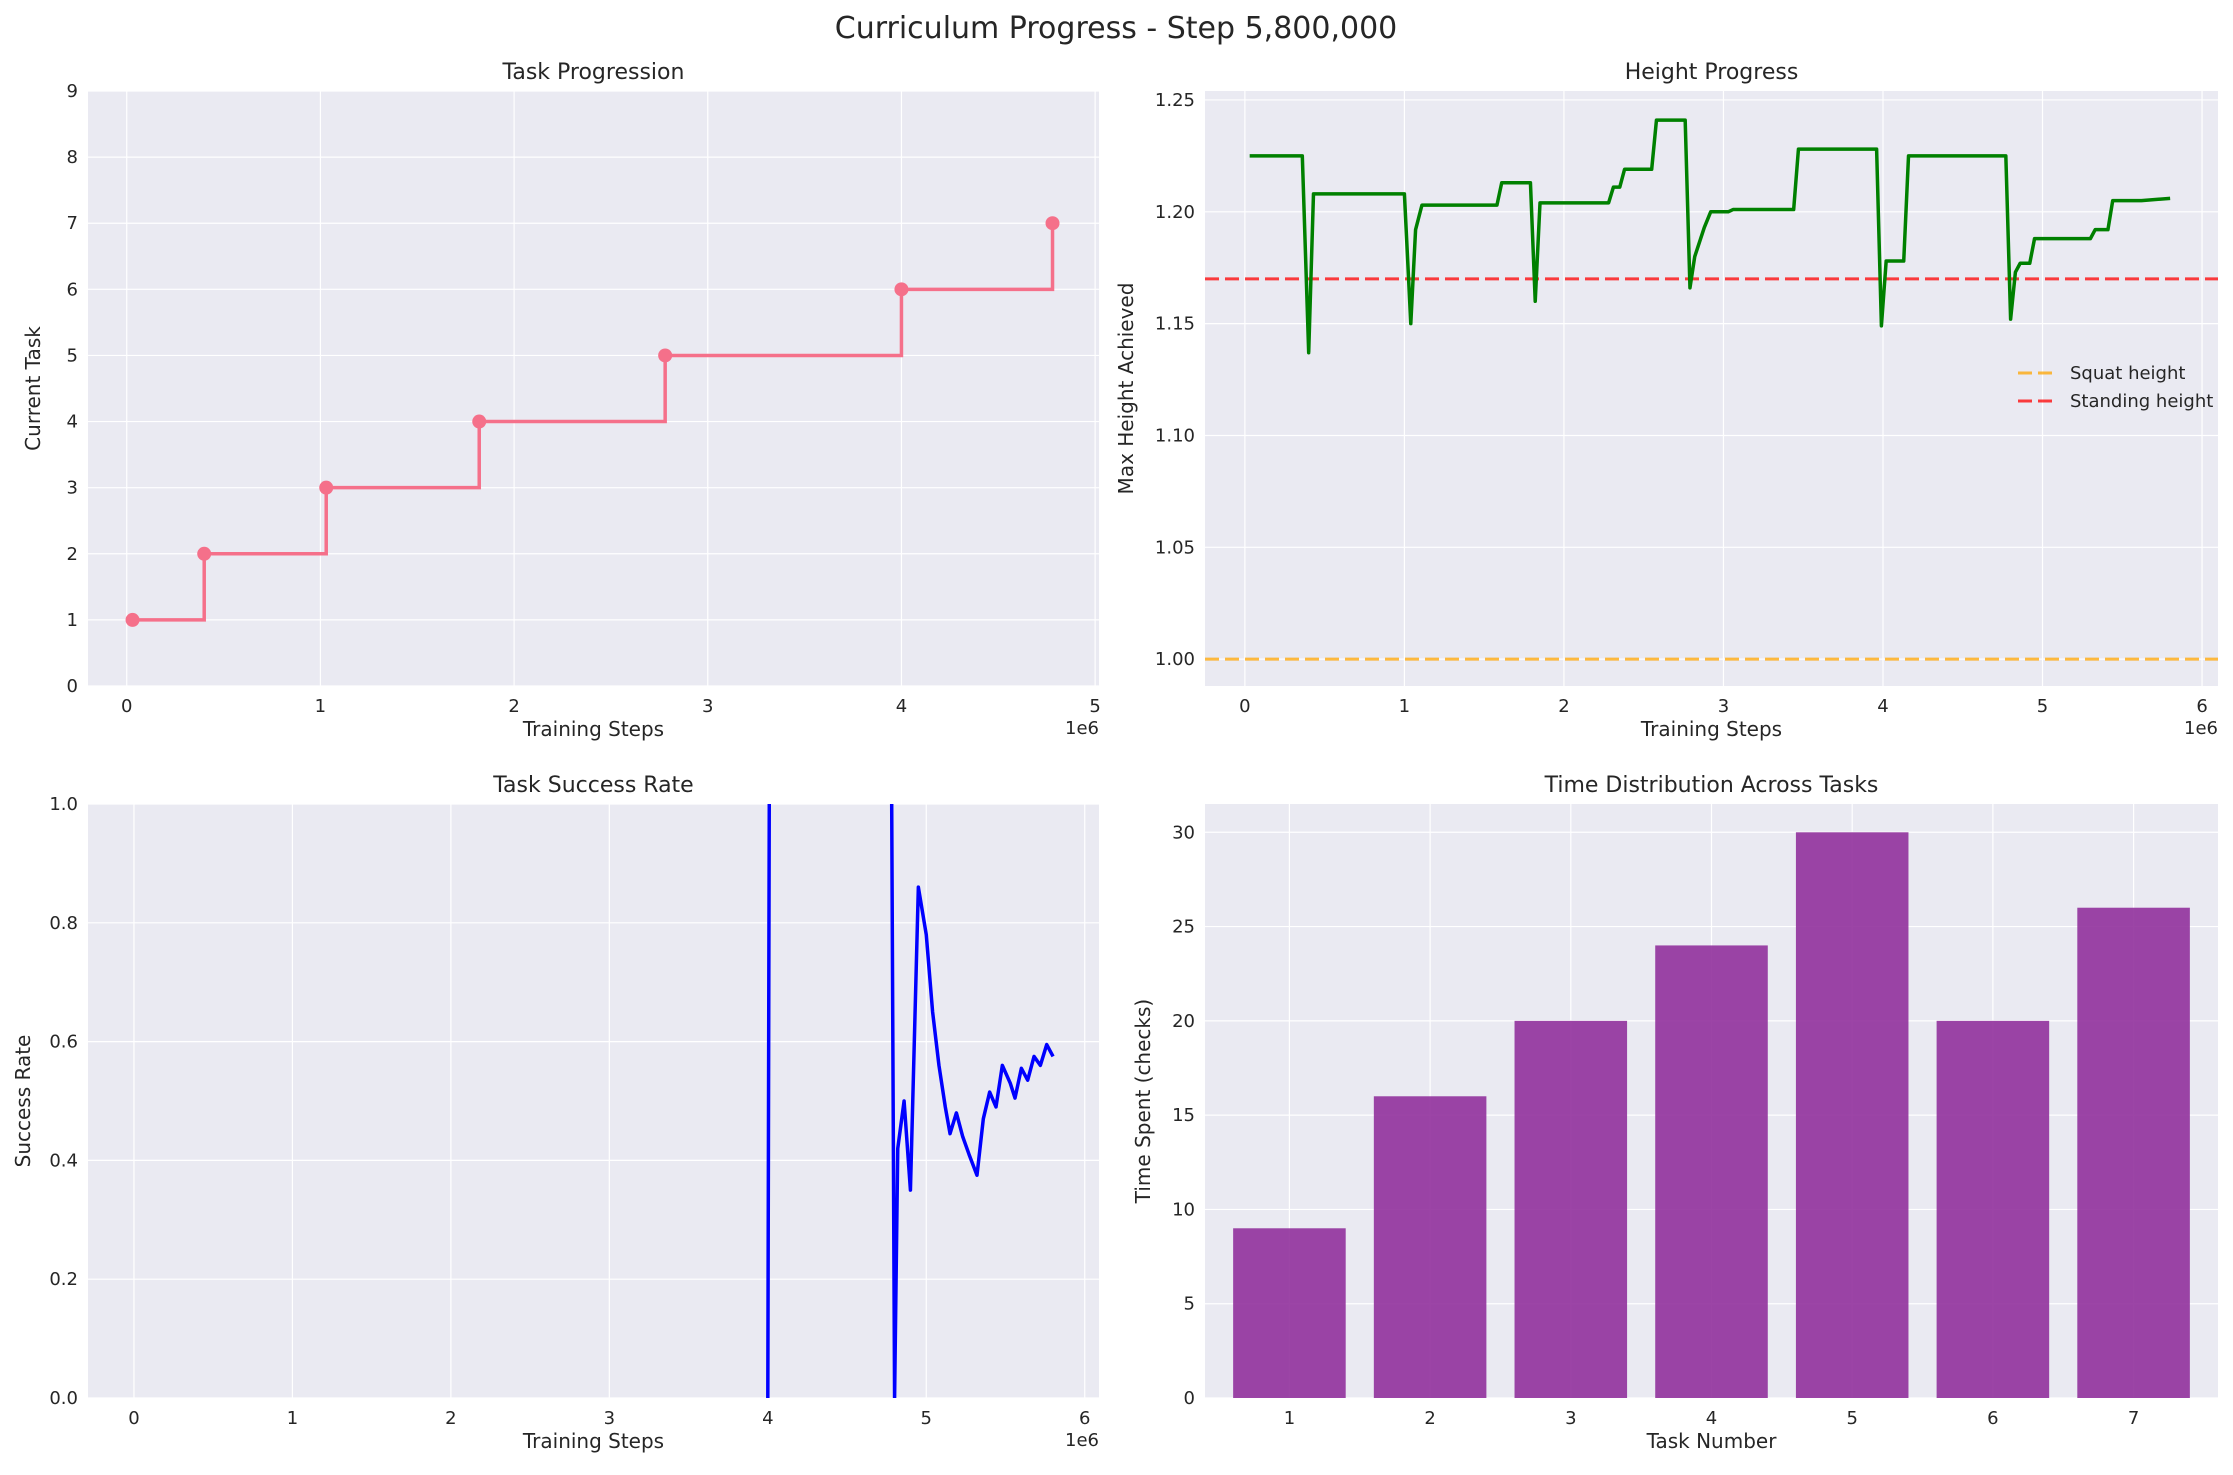 The height and width of the screenshot is (1475, 2233). What do you see at coordinates (1710, 236) in the screenshot?
I see `max-height-line` at bounding box center [1710, 236].